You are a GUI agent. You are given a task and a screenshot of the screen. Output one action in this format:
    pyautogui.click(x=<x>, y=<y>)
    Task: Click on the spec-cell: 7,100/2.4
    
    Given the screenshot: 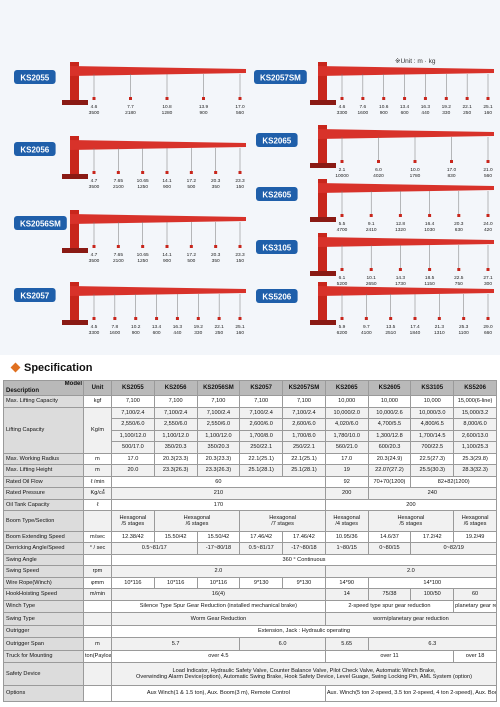 What is the action you would take?
    pyautogui.click(x=304, y=413)
    